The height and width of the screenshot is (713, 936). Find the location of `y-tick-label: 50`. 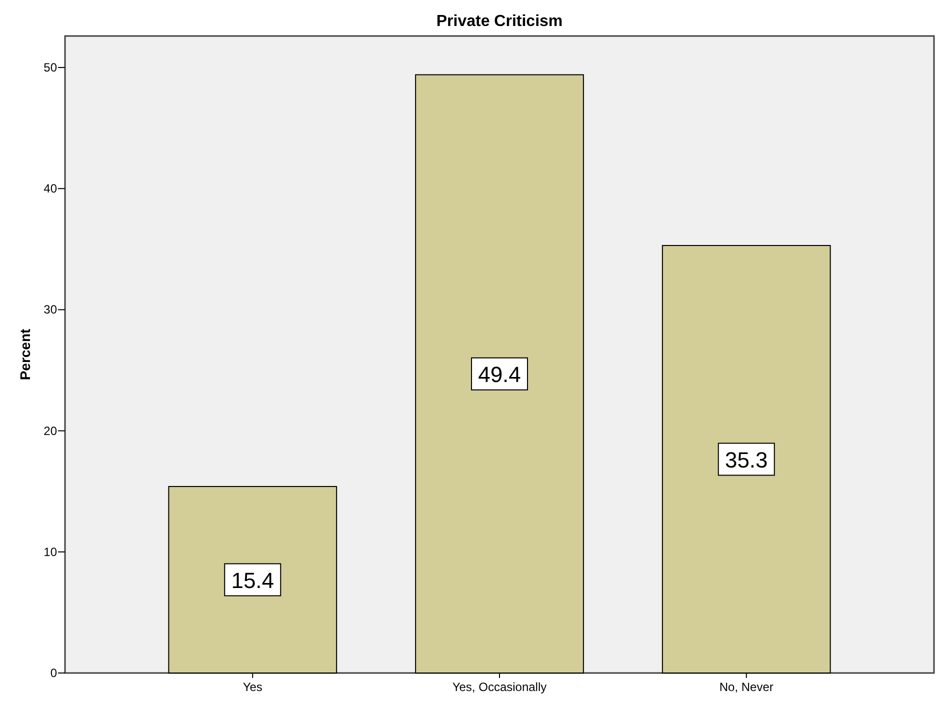

y-tick-label: 50 is located at coordinates (51, 67).